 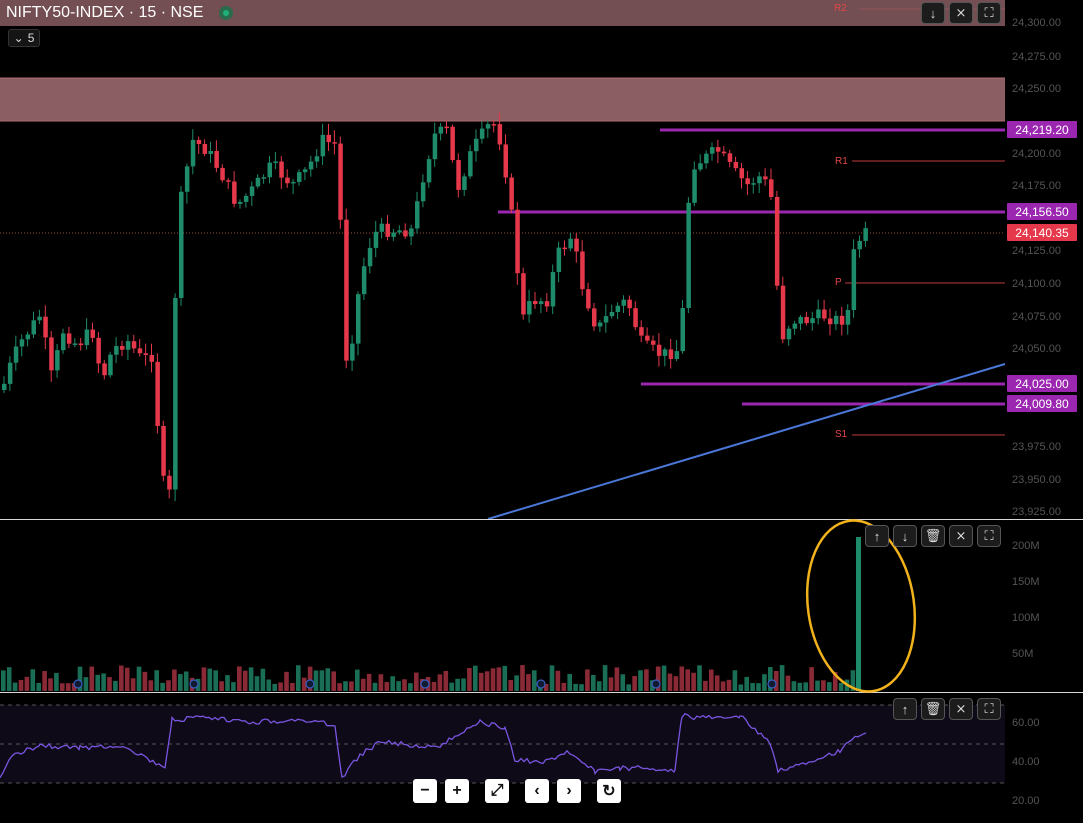 I want to click on refresh-icon: ↻, so click(x=609, y=791).